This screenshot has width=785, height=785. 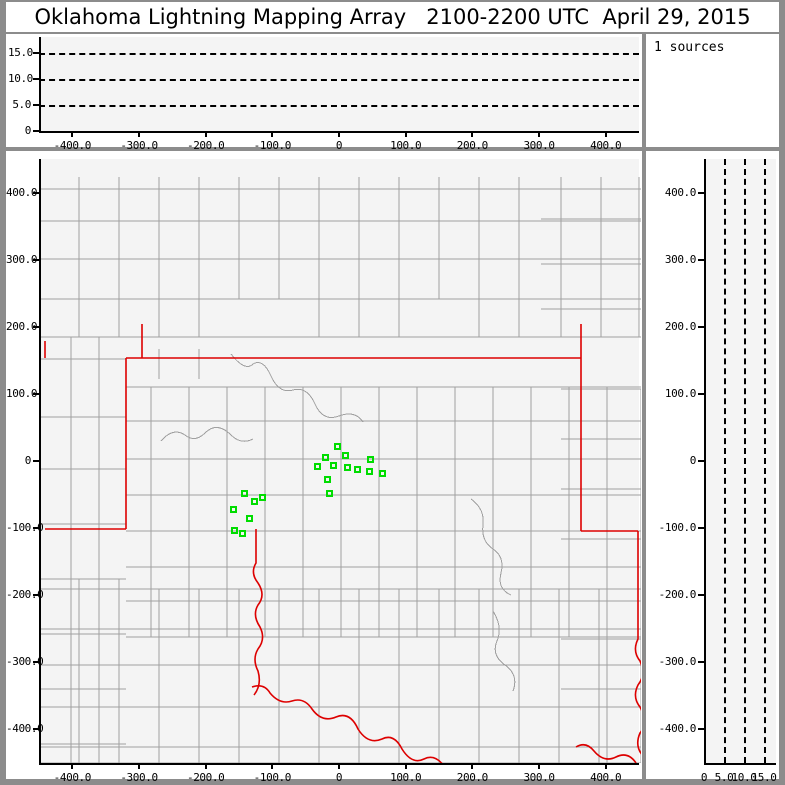 I want to click on x-axis-tick-label: 400.0, so click(x=606, y=145).